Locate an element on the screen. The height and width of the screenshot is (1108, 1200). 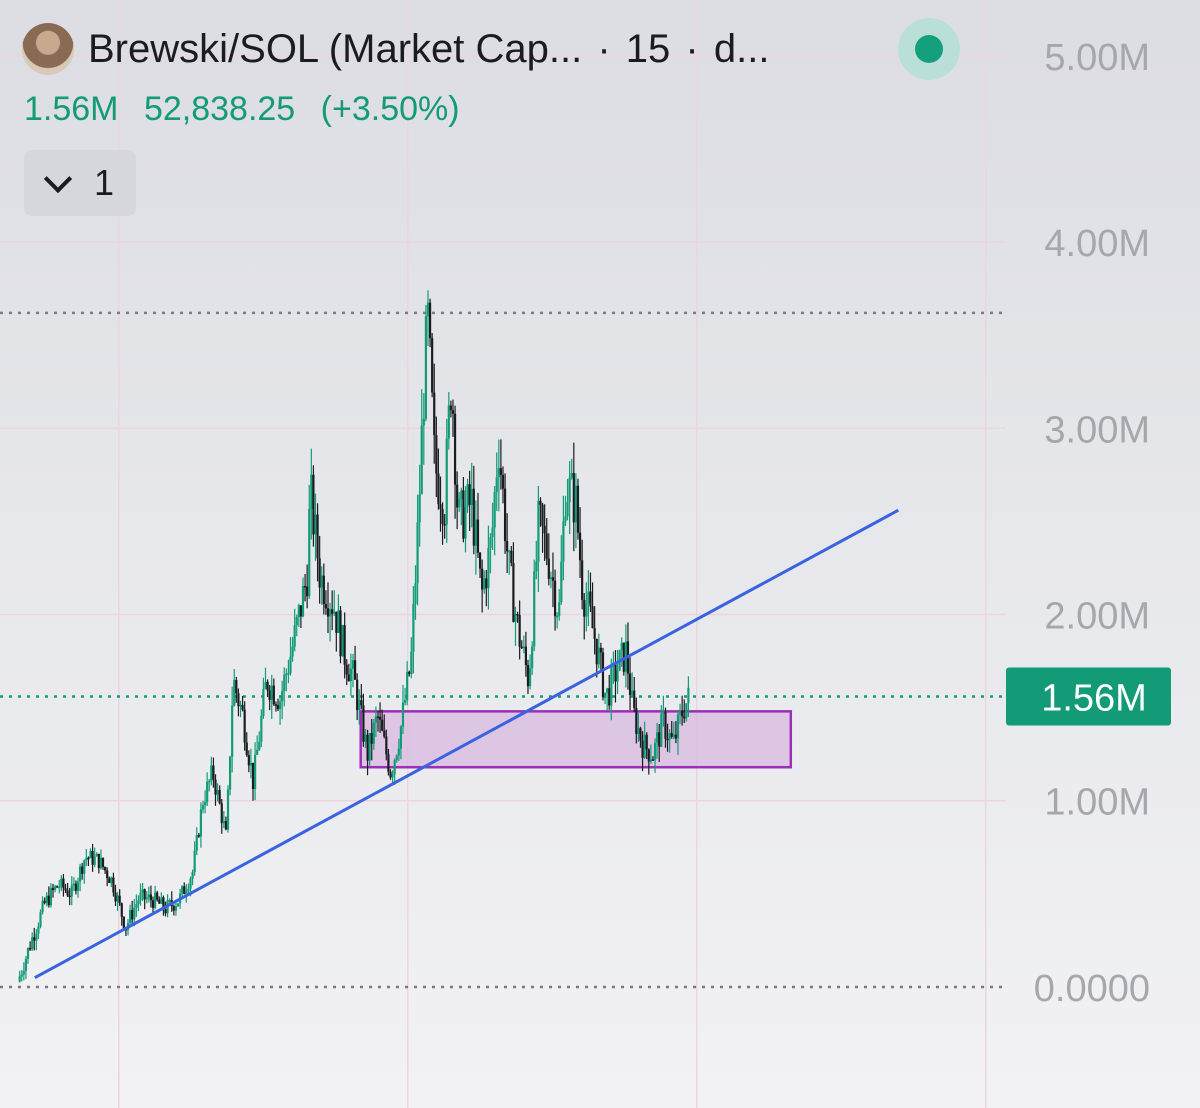
price-axis: 0.0000 1.00M 2.00M 3.00M 4.00M 5.00M is located at coordinates (1092, 523).